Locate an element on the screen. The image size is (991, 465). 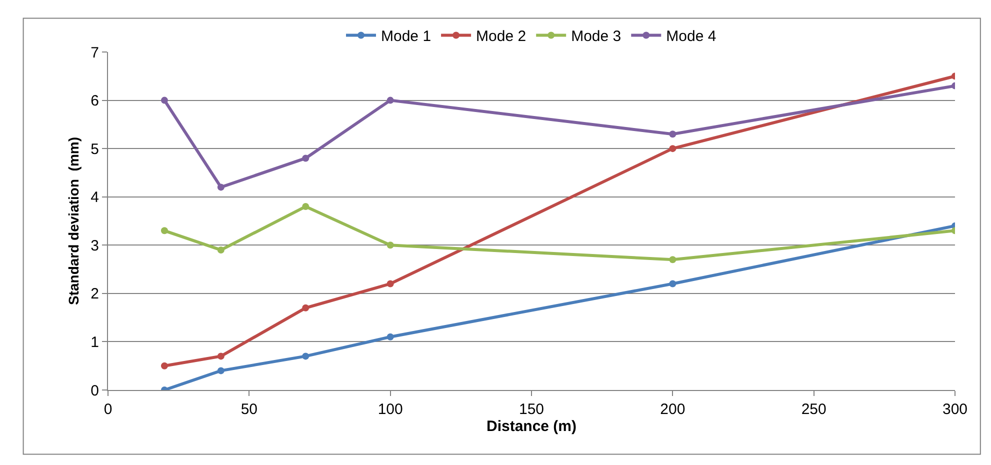
legend-label: Mode 1 is located at coordinates (406, 37).